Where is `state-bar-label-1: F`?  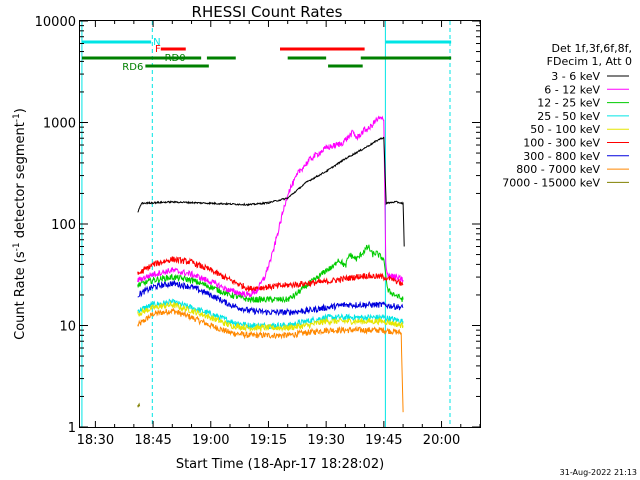 state-bar-label-1: F is located at coordinates (158, 49).